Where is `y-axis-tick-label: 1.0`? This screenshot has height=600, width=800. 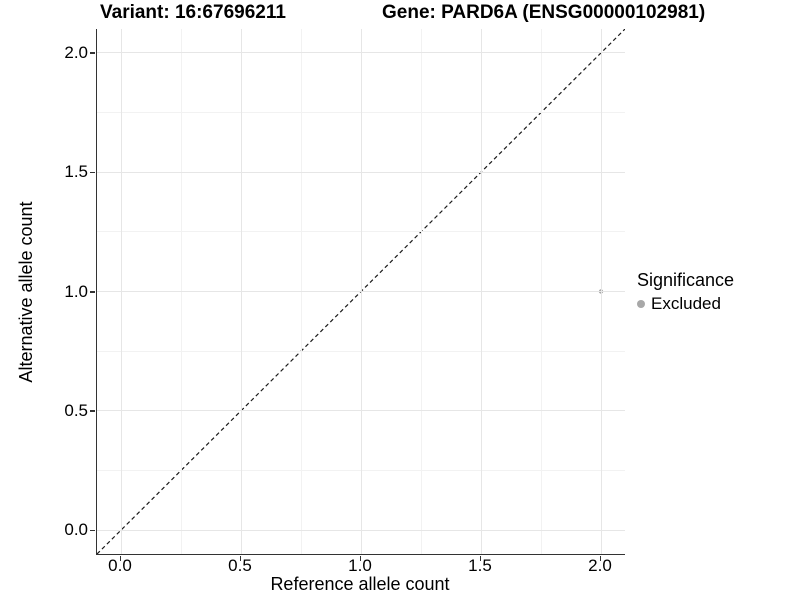 y-axis-tick-label: 1.0 is located at coordinates (76, 291).